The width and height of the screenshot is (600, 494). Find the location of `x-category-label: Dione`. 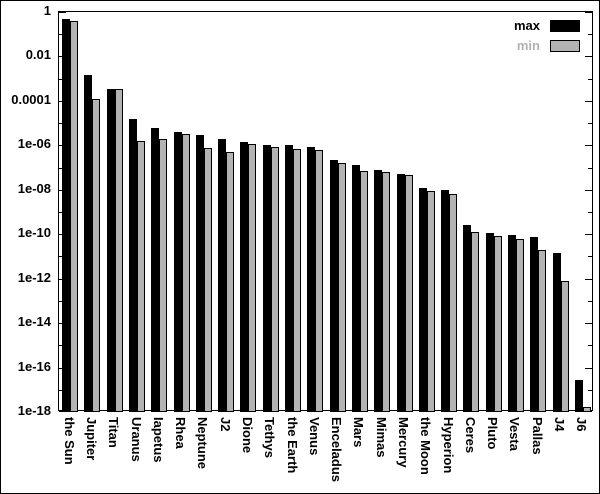

x-category-label: Dione is located at coordinates (247, 435).